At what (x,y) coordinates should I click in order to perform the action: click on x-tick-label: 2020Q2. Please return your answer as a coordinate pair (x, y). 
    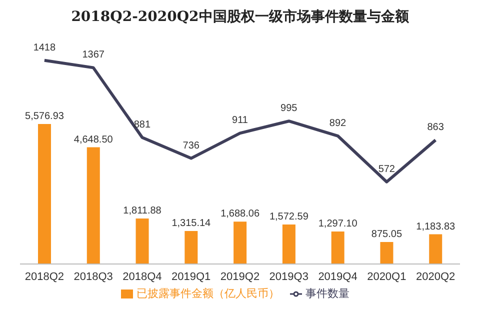
    Looking at the image, I should click on (436, 276).